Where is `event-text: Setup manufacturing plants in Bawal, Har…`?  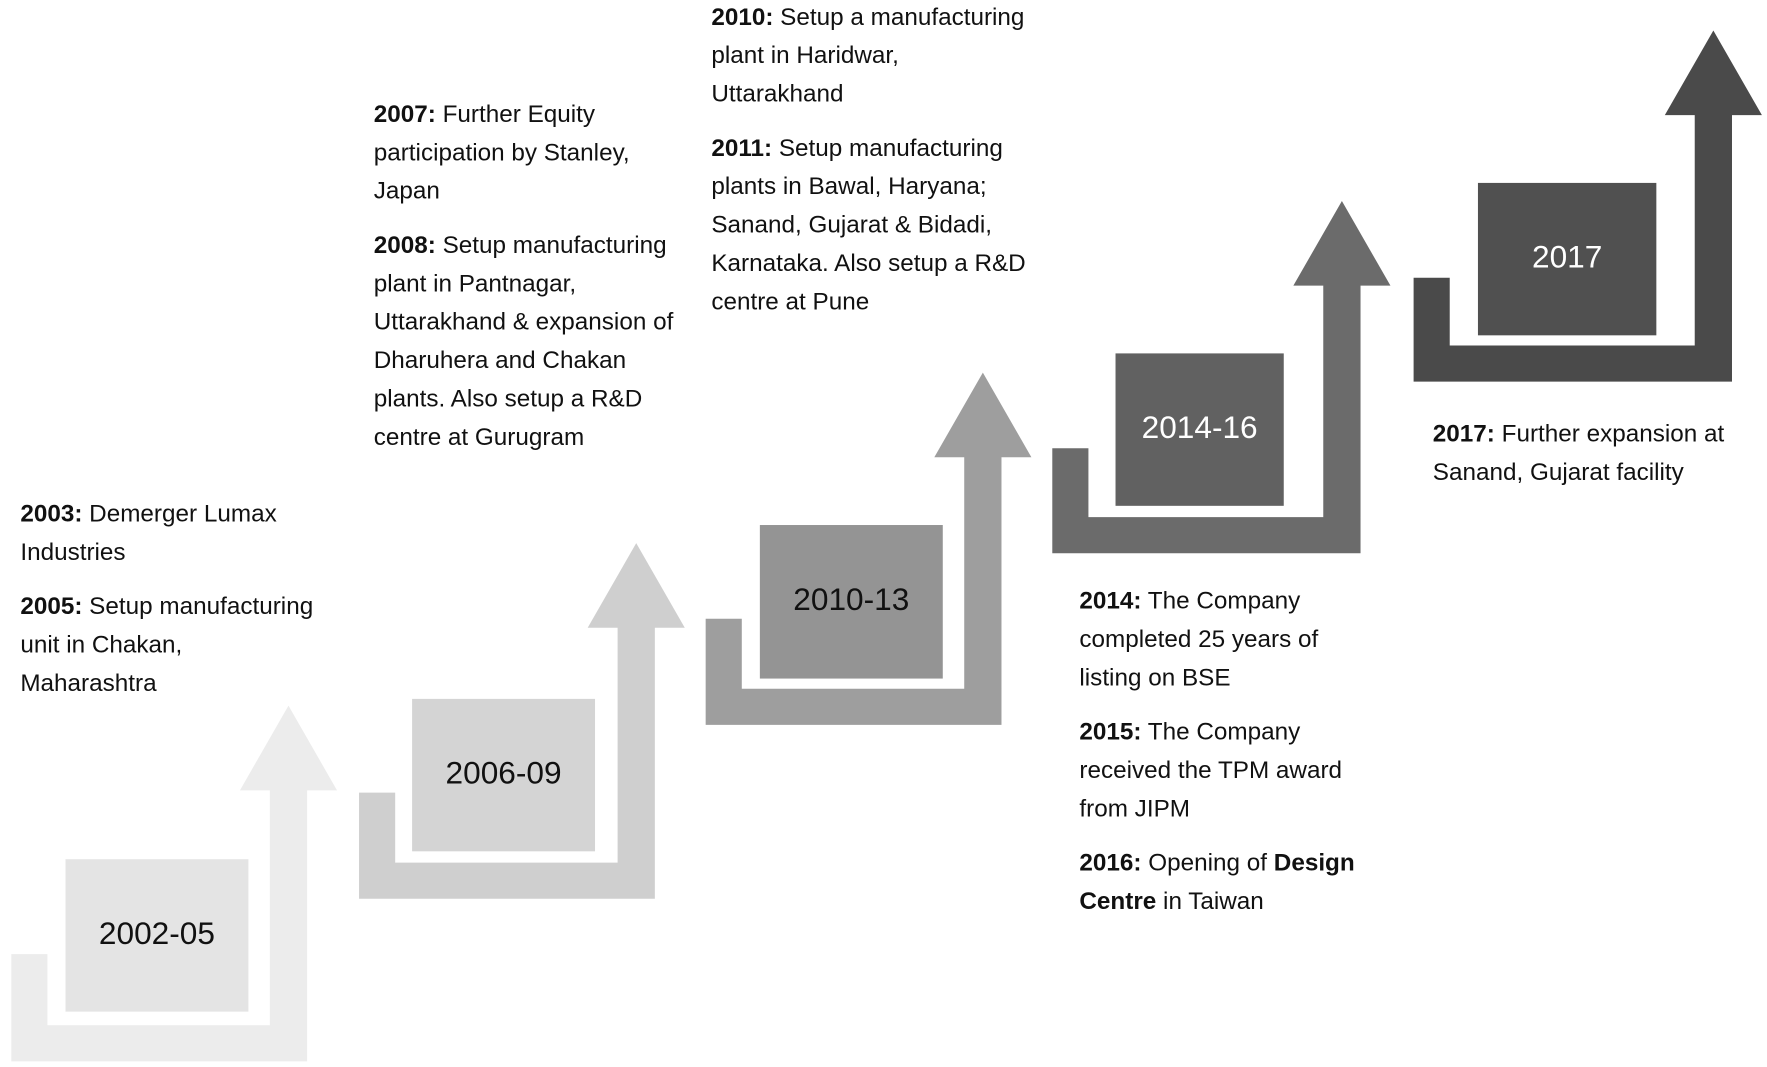 event-text: Setup manufacturing plants in Bawal, Har… is located at coordinates (868, 225).